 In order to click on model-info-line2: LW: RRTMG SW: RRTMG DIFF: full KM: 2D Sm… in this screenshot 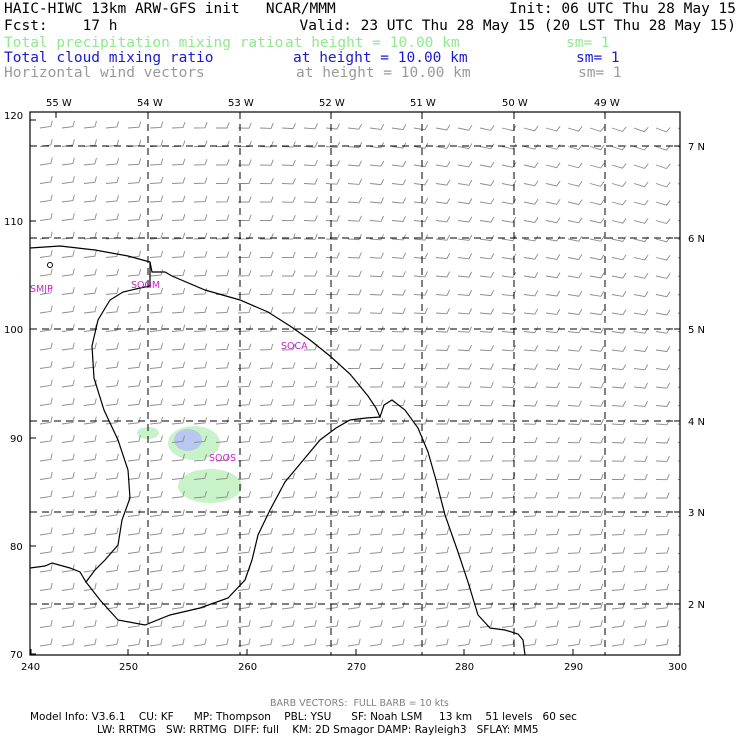, I will do `click(318, 730)`.